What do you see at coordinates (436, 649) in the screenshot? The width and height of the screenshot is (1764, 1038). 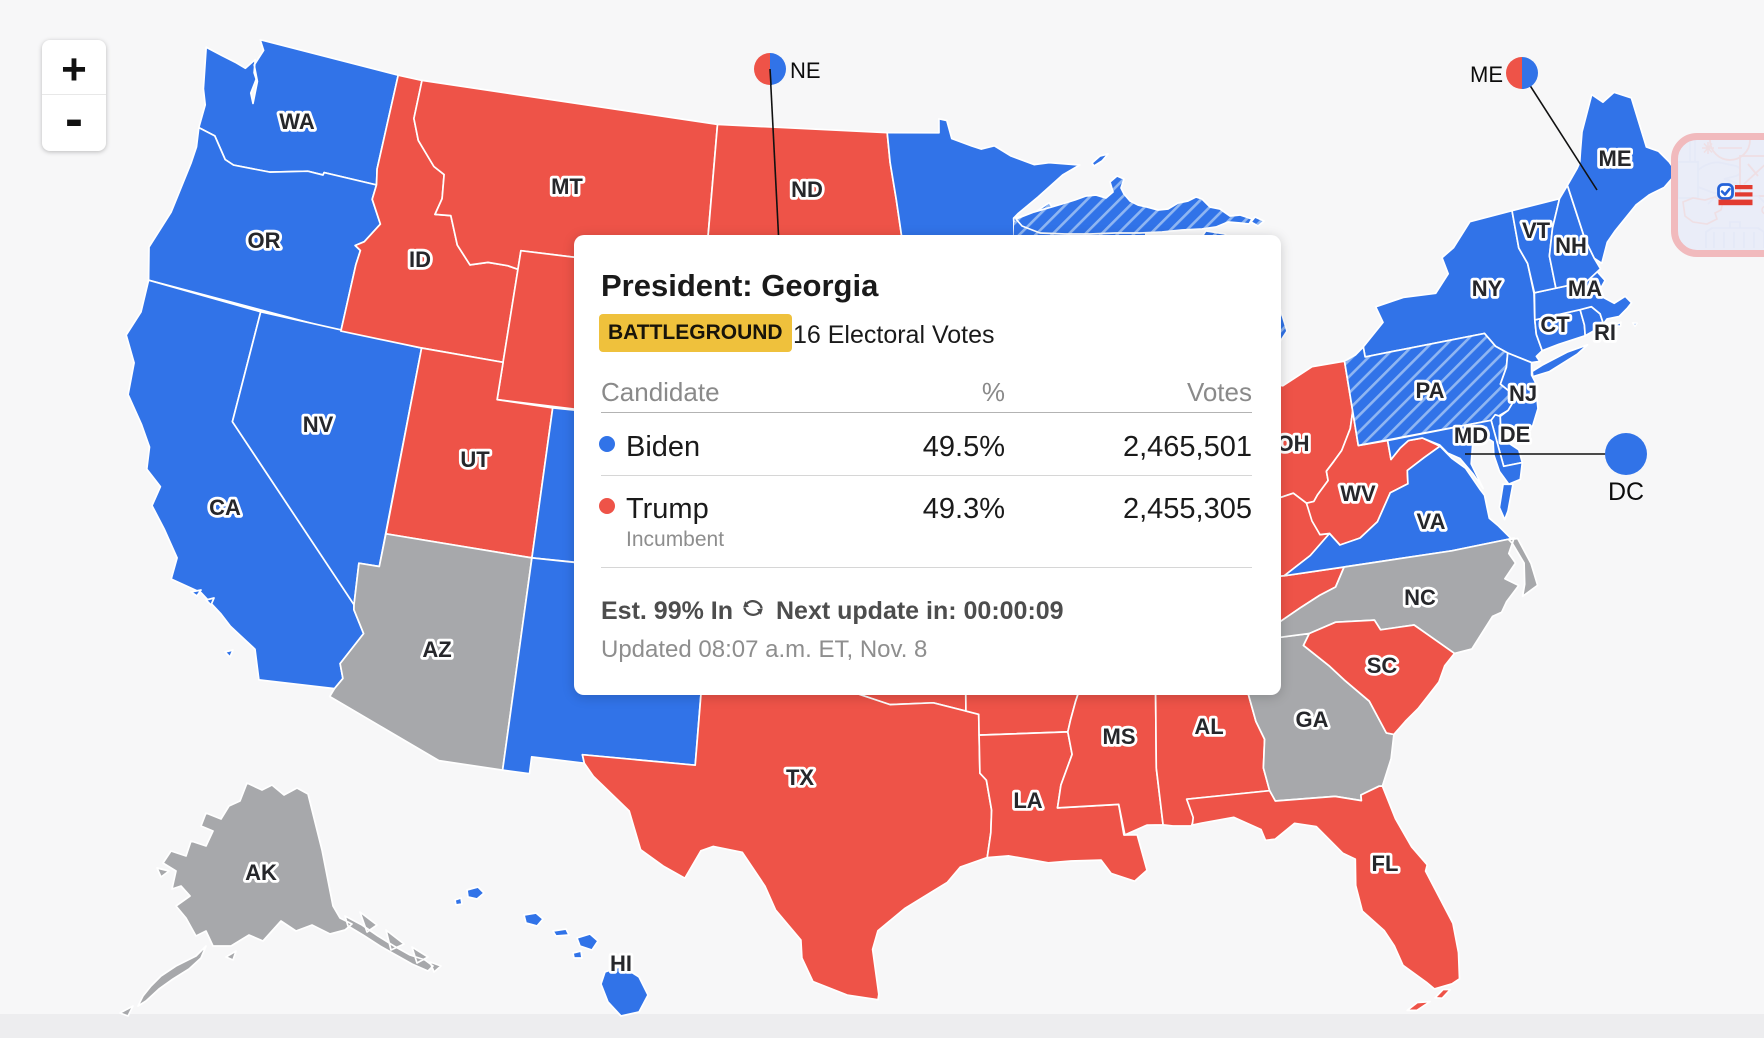 I see `svg-text: AZ` at bounding box center [436, 649].